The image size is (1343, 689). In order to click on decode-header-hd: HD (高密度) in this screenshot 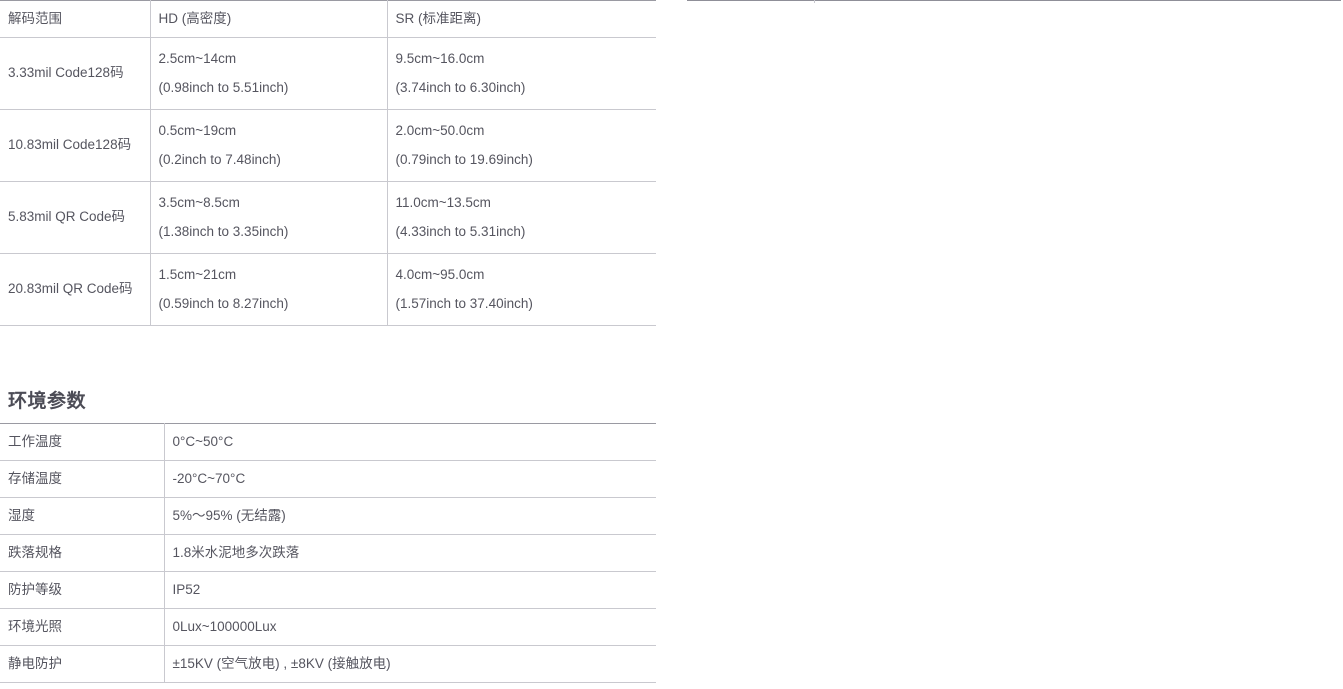, I will do `click(269, 19)`.